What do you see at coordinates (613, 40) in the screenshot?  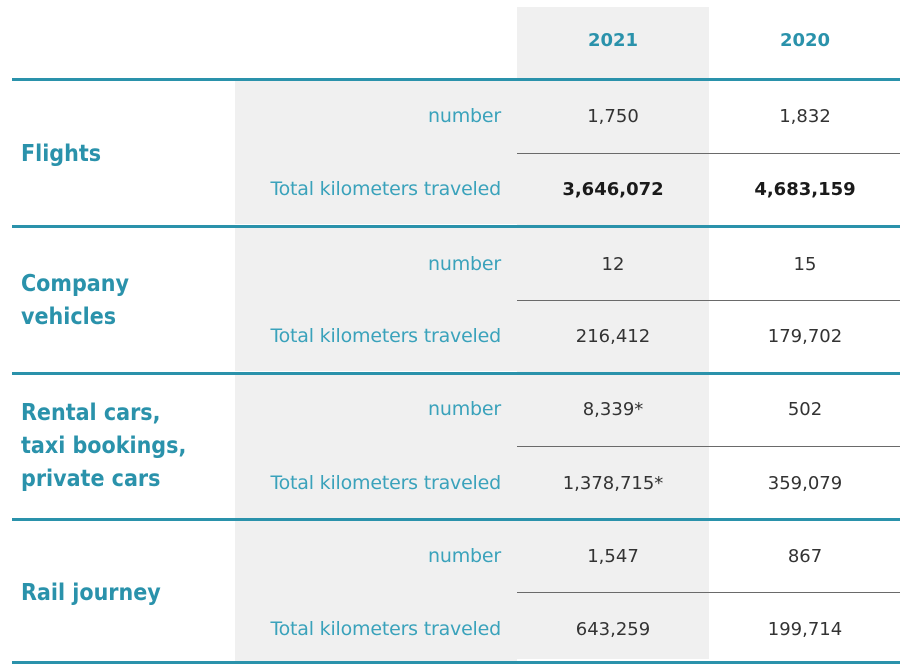 I see `header-2021: 2021` at bounding box center [613, 40].